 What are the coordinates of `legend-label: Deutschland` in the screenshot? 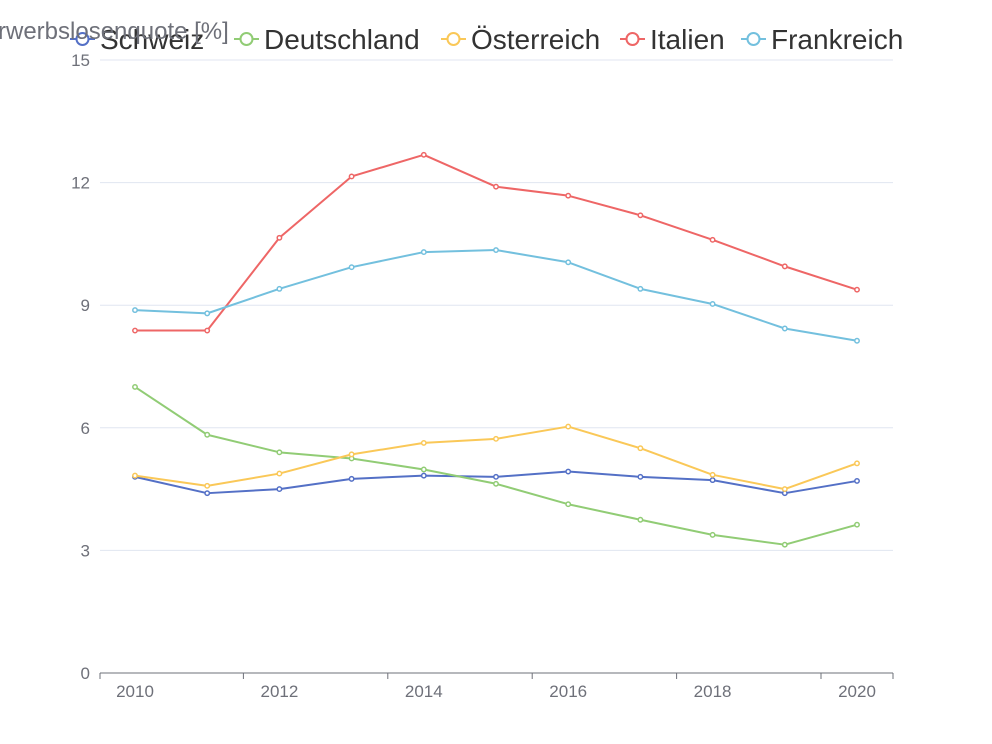 It's located at (342, 39).